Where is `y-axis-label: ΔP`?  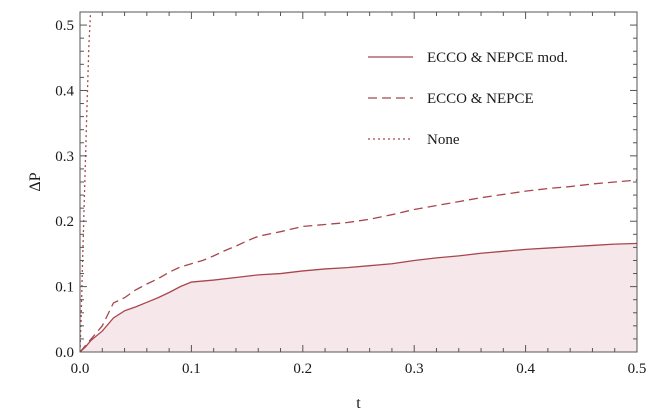 y-axis-label: ΔP is located at coordinates (35, 181).